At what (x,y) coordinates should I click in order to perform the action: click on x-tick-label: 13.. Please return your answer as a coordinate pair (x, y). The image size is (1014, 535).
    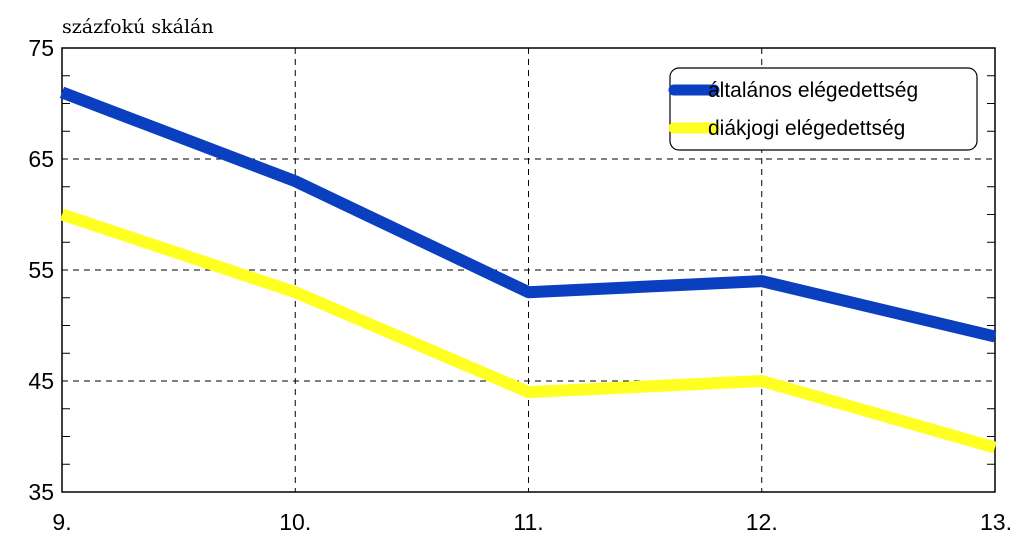
    Looking at the image, I should click on (996, 522).